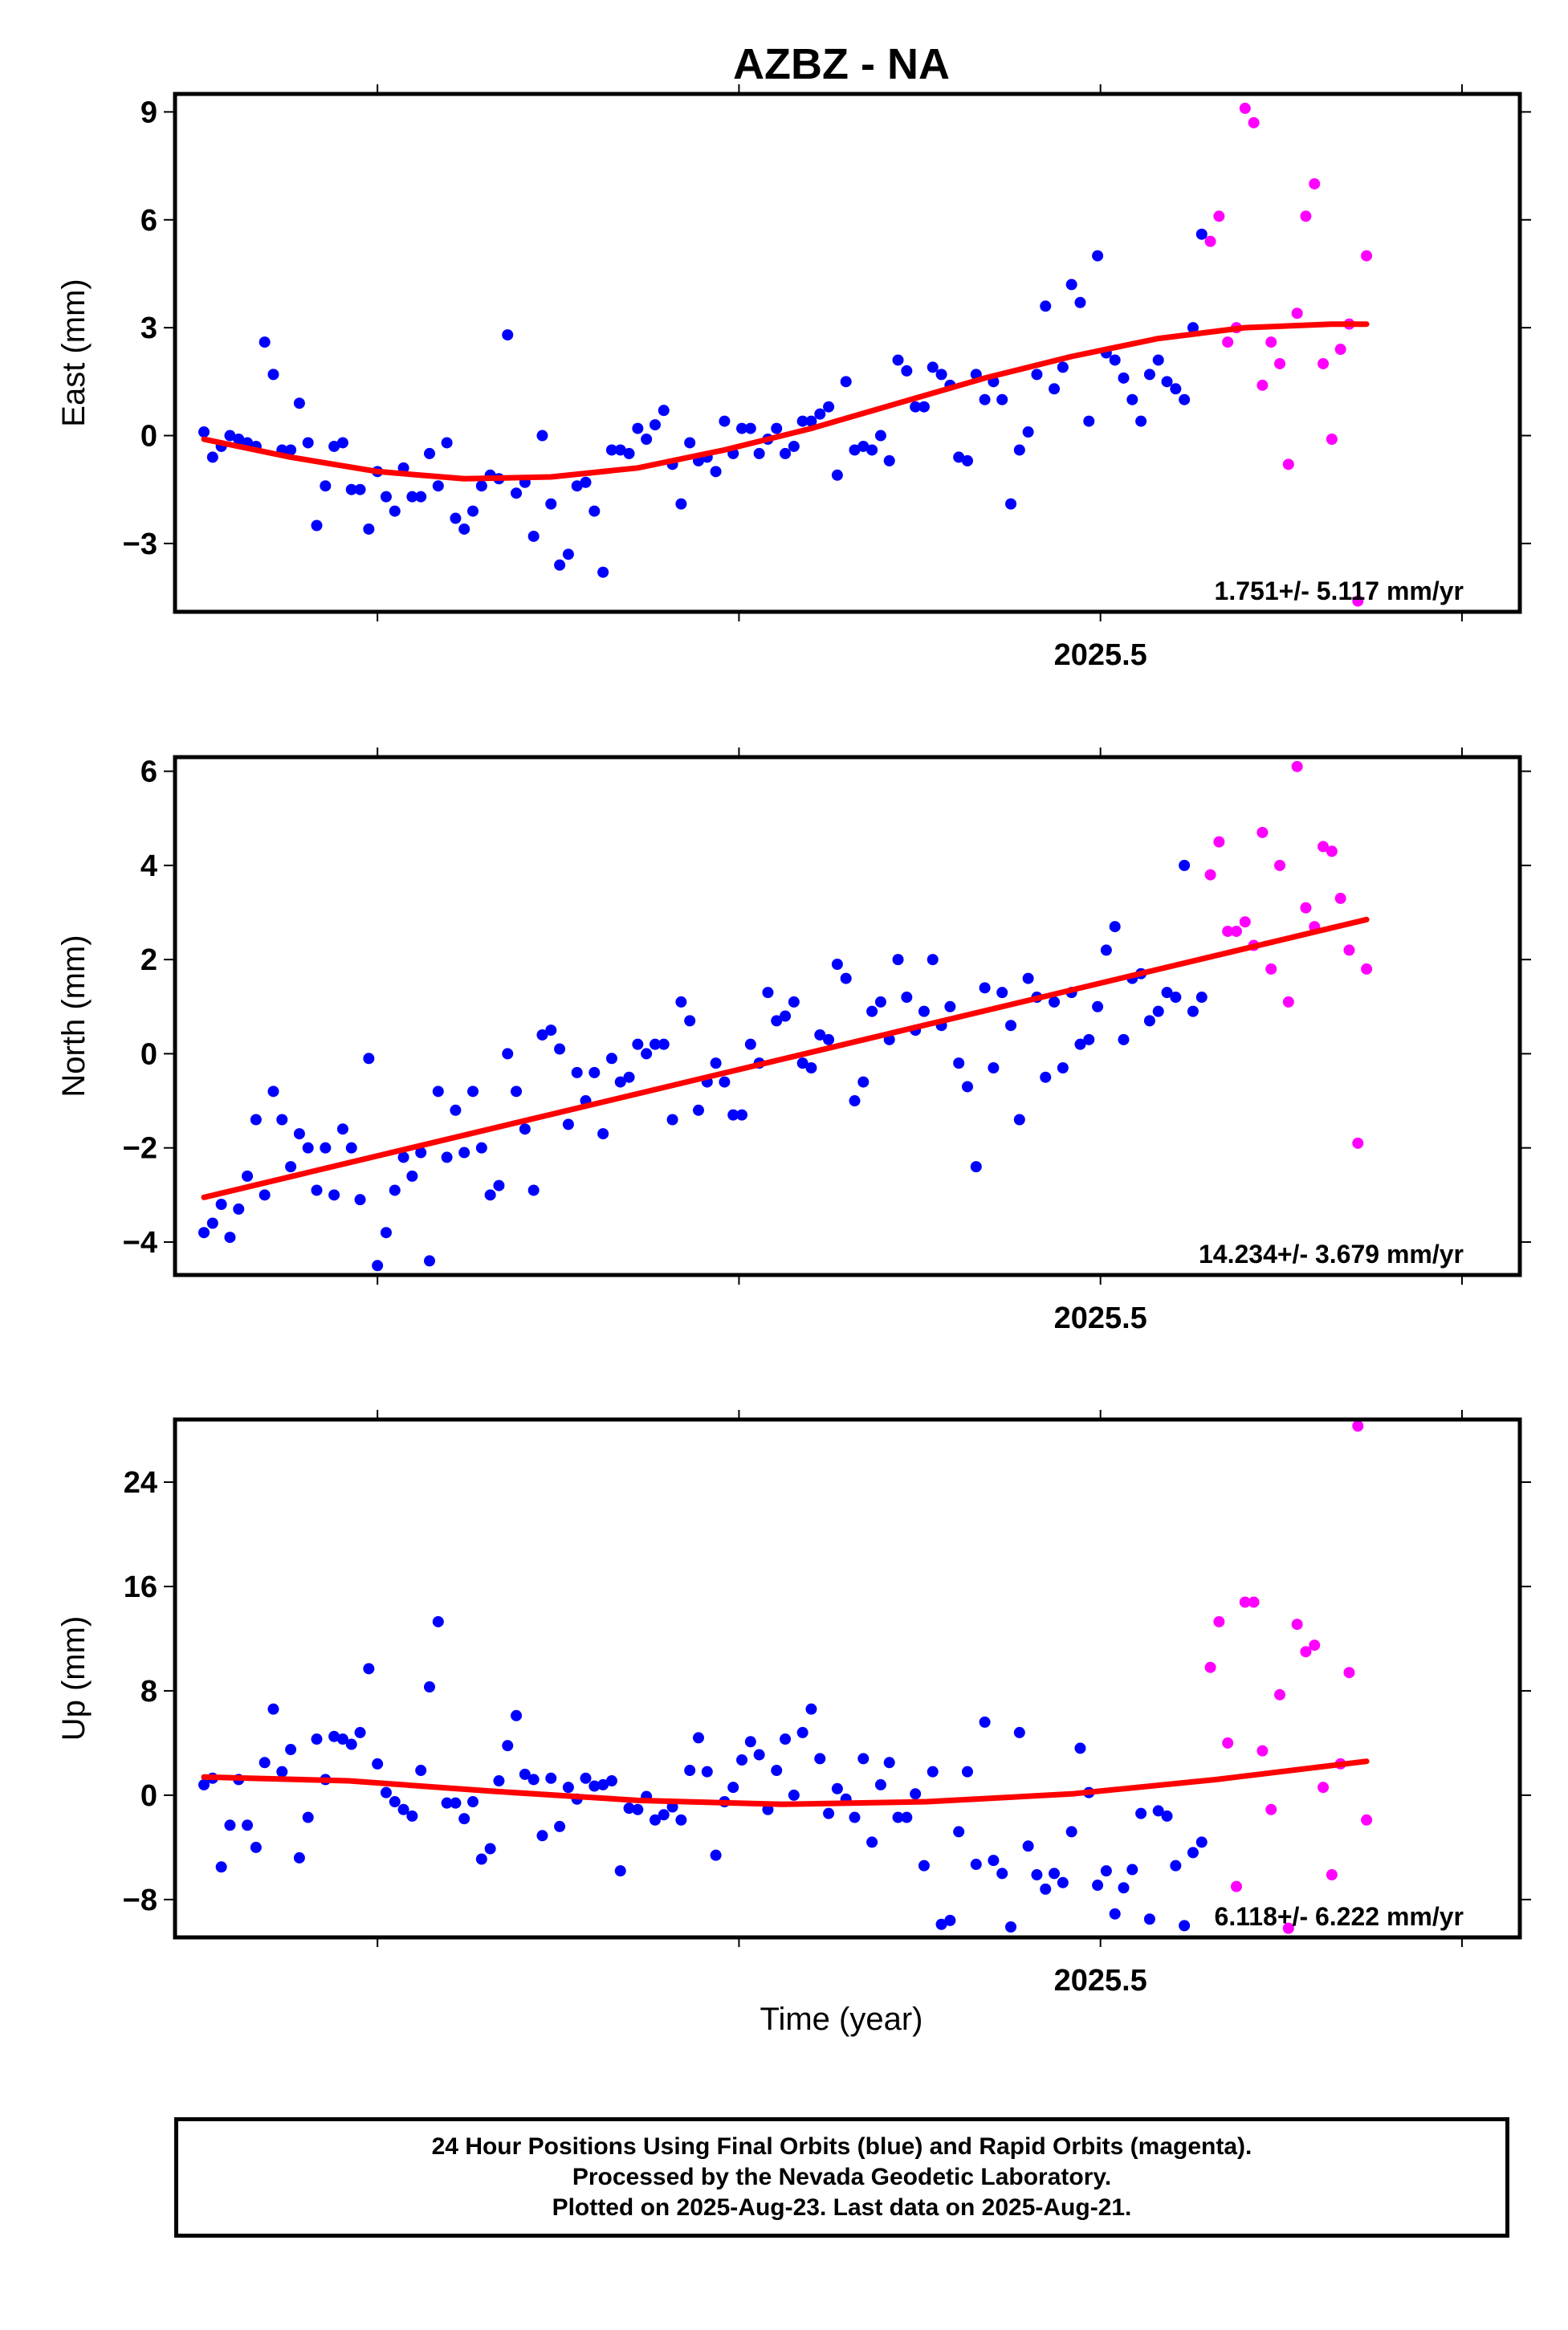  What do you see at coordinates (785, 1058) in the screenshot?
I see `fit-line` at bounding box center [785, 1058].